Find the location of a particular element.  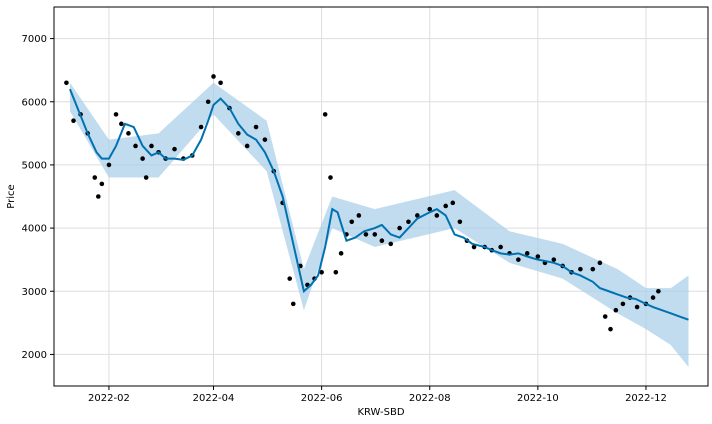

y-tick-label: 5000 is located at coordinates (34, 165).